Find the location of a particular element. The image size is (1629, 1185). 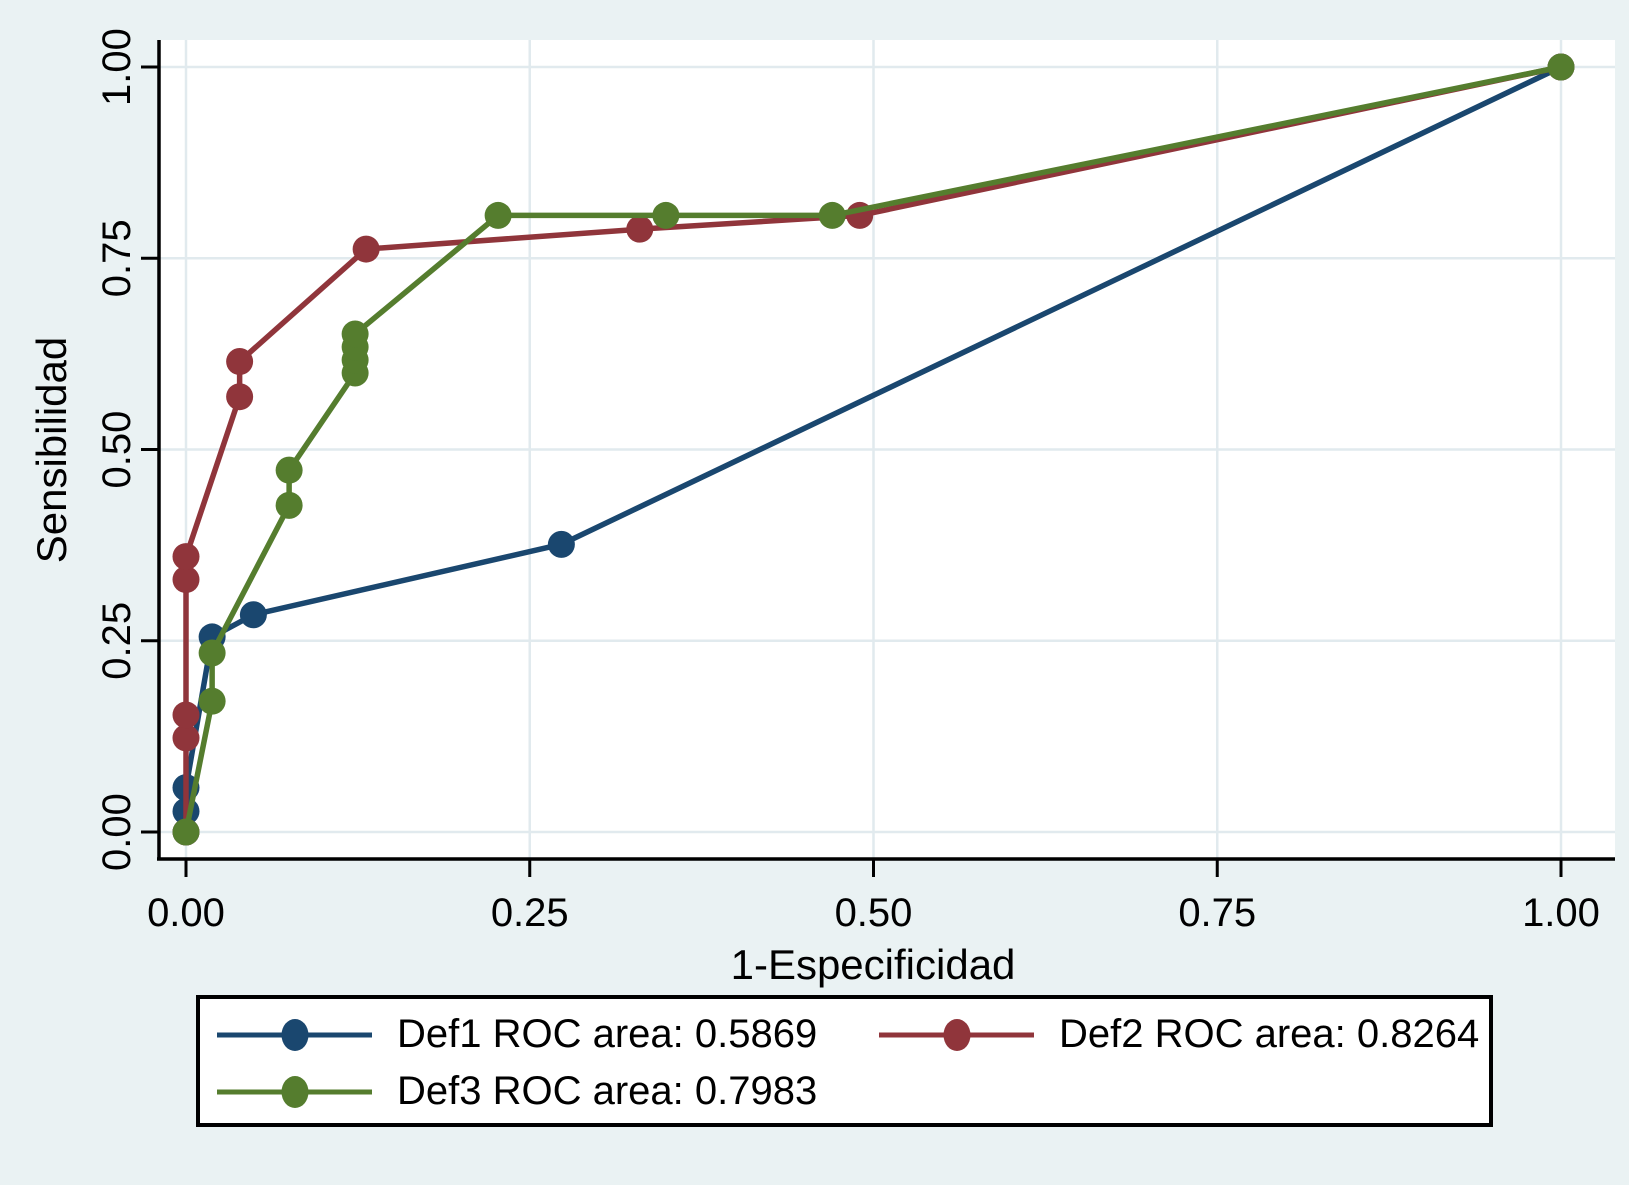

x-tick-label: 1.00 is located at coordinates (1561, 913).